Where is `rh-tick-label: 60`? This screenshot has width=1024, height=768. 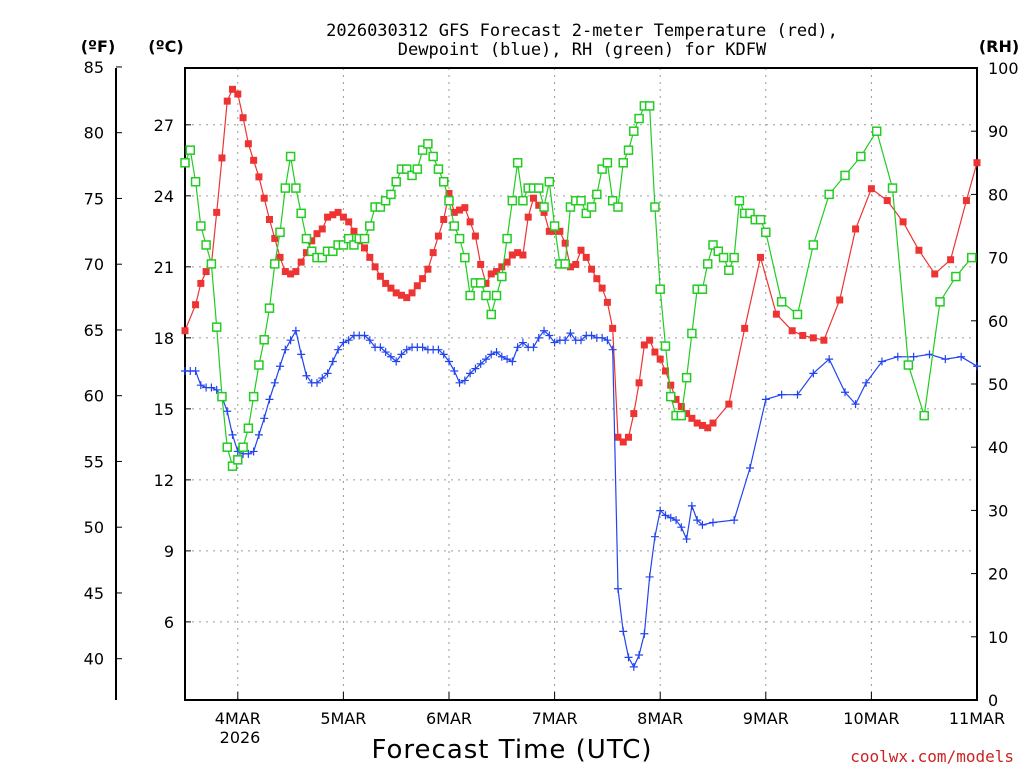
rh-tick-label: 60 is located at coordinates (998, 321).